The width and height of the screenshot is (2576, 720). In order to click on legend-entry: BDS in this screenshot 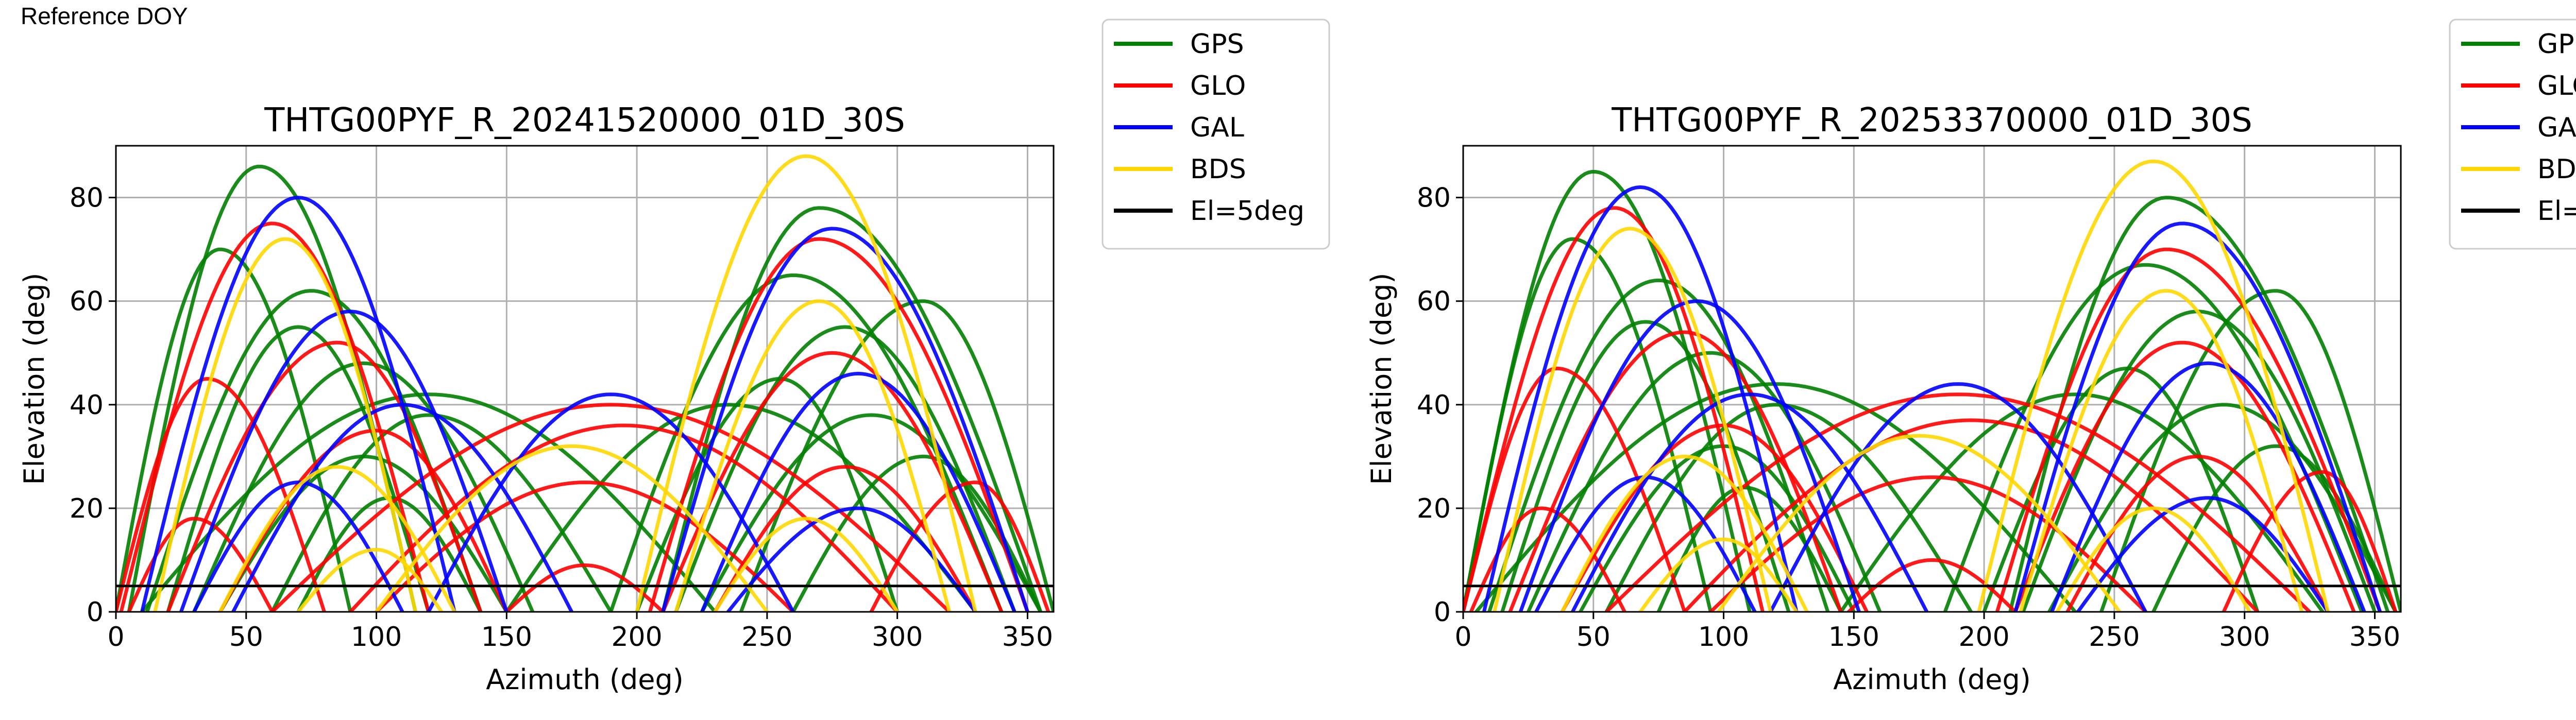, I will do `click(1218, 169)`.